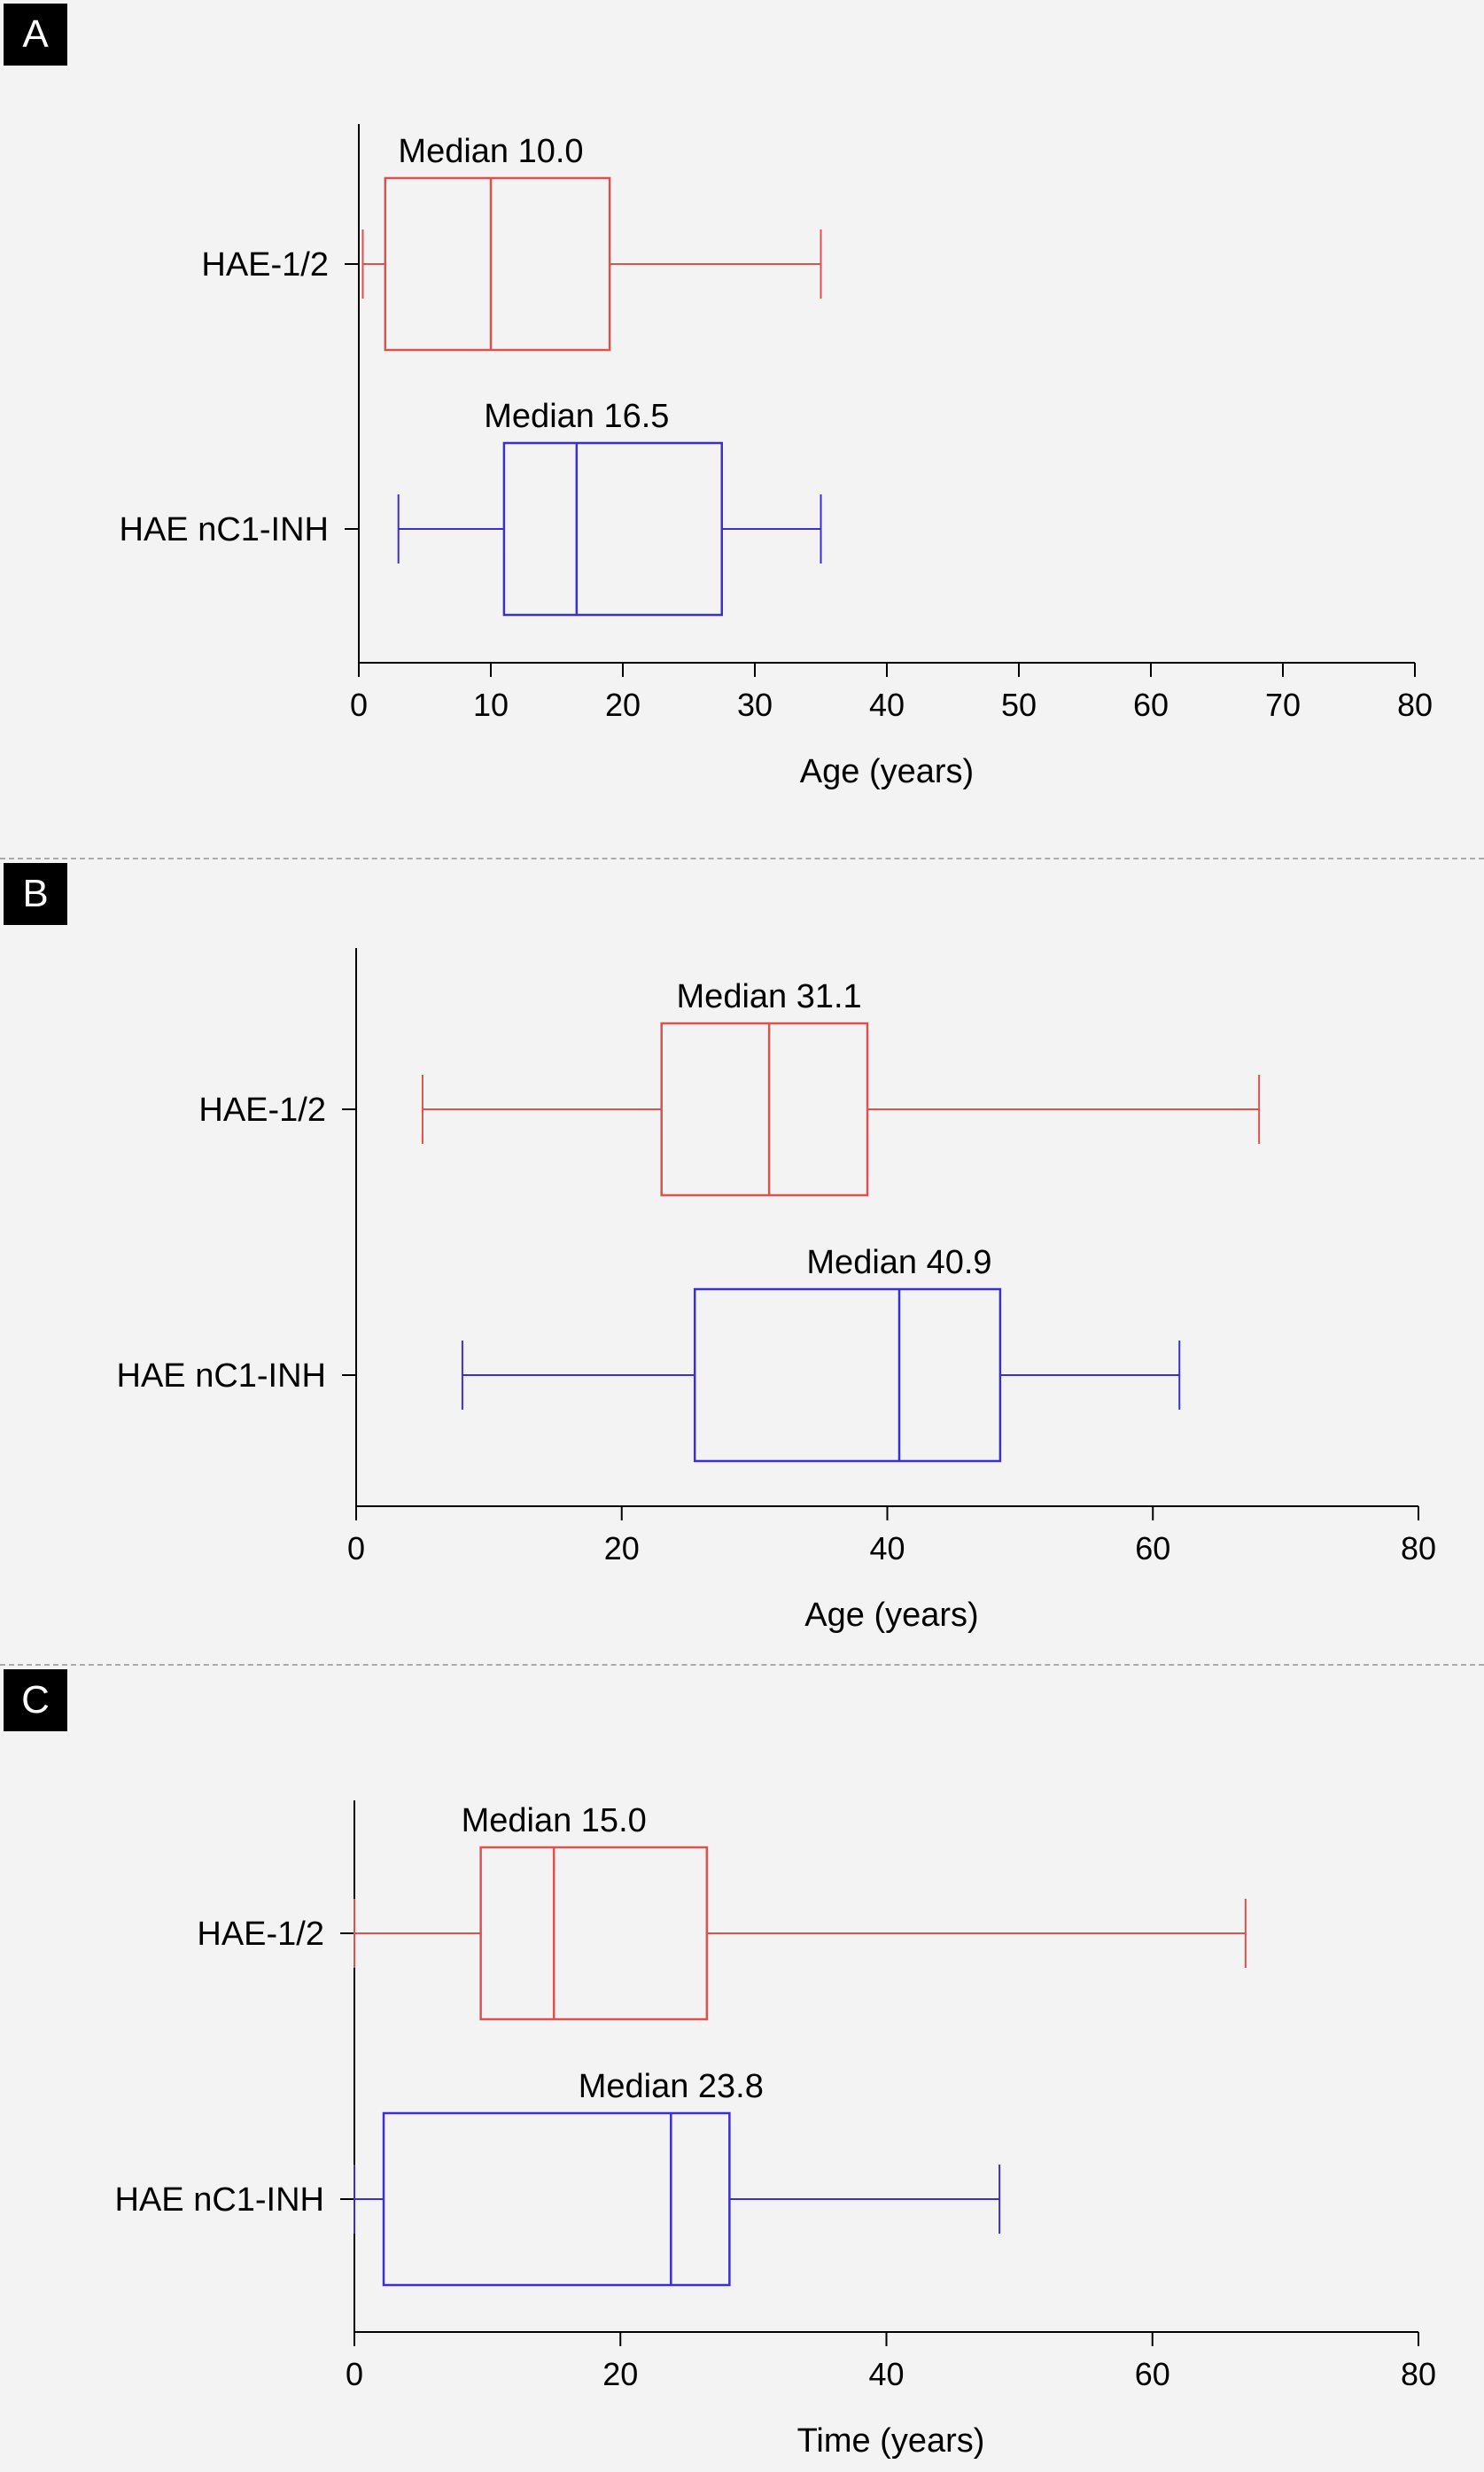  What do you see at coordinates (35, 35) in the screenshot?
I see `panel-label: A` at bounding box center [35, 35].